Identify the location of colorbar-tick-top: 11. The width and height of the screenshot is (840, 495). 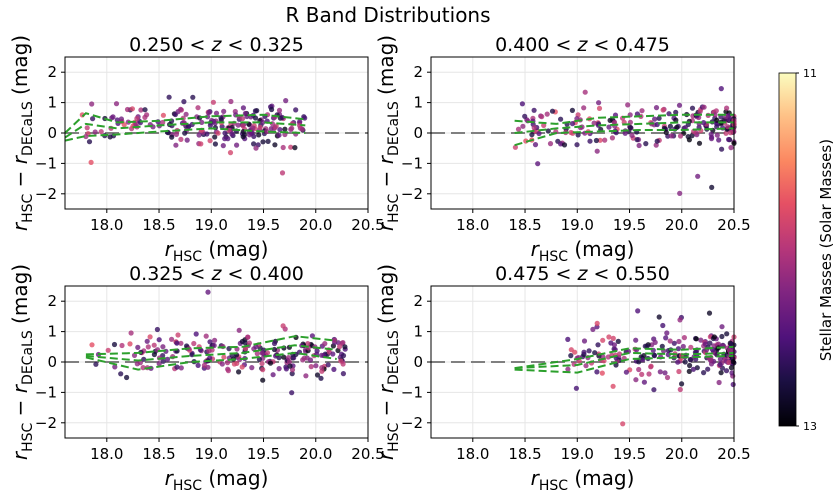
(810, 73).